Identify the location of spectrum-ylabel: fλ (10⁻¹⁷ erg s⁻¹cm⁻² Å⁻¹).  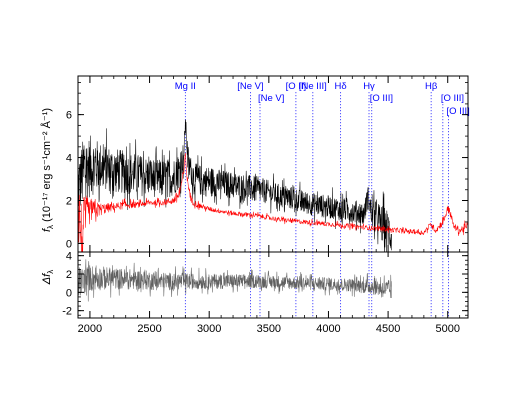
(47, 170).